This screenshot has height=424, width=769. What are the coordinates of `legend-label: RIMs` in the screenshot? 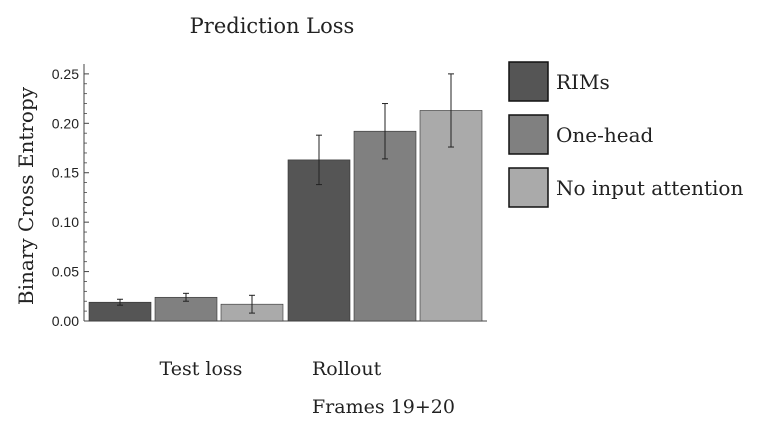 It's located at (583, 82).